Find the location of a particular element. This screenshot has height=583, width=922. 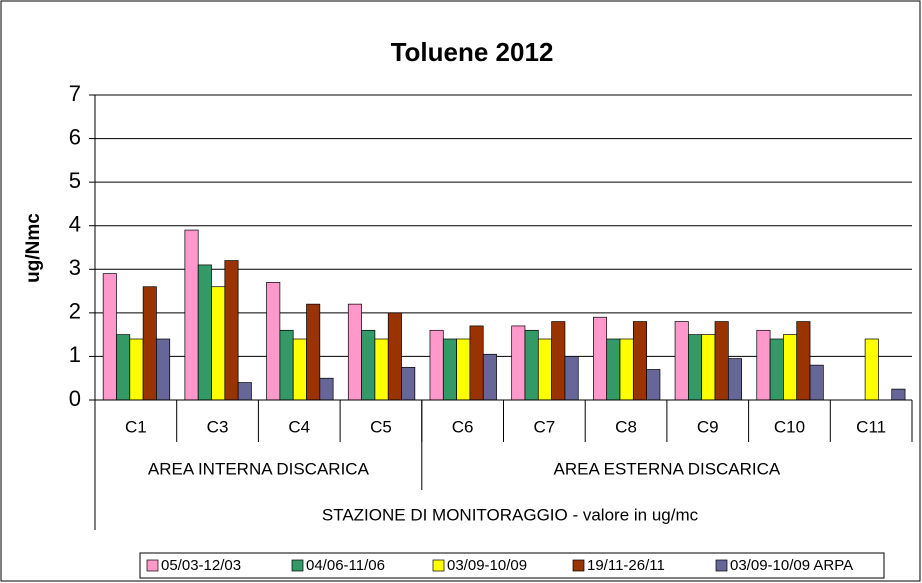

y-tick-label: 4 is located at coordinates (75, 224).